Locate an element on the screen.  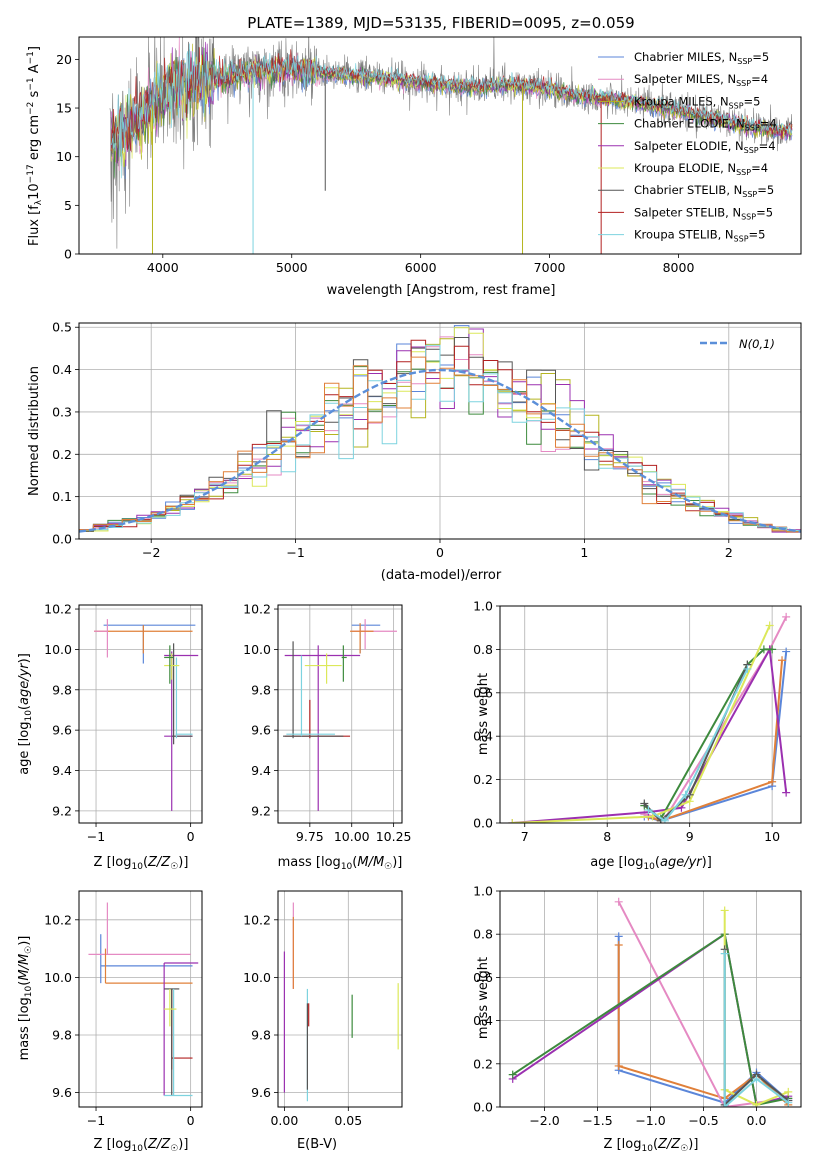
ytick-label: 9.4 is located at coordinates (261, 770).